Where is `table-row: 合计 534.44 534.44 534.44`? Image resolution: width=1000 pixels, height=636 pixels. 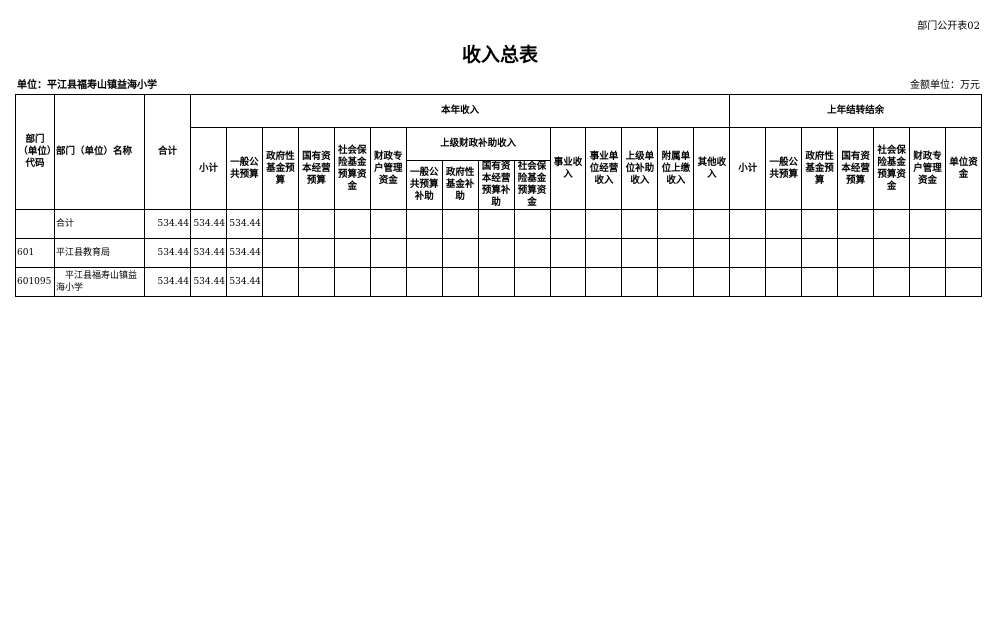
table-row: 合计 534.44 534.44 534.44 is located at coordinates (498, 224).